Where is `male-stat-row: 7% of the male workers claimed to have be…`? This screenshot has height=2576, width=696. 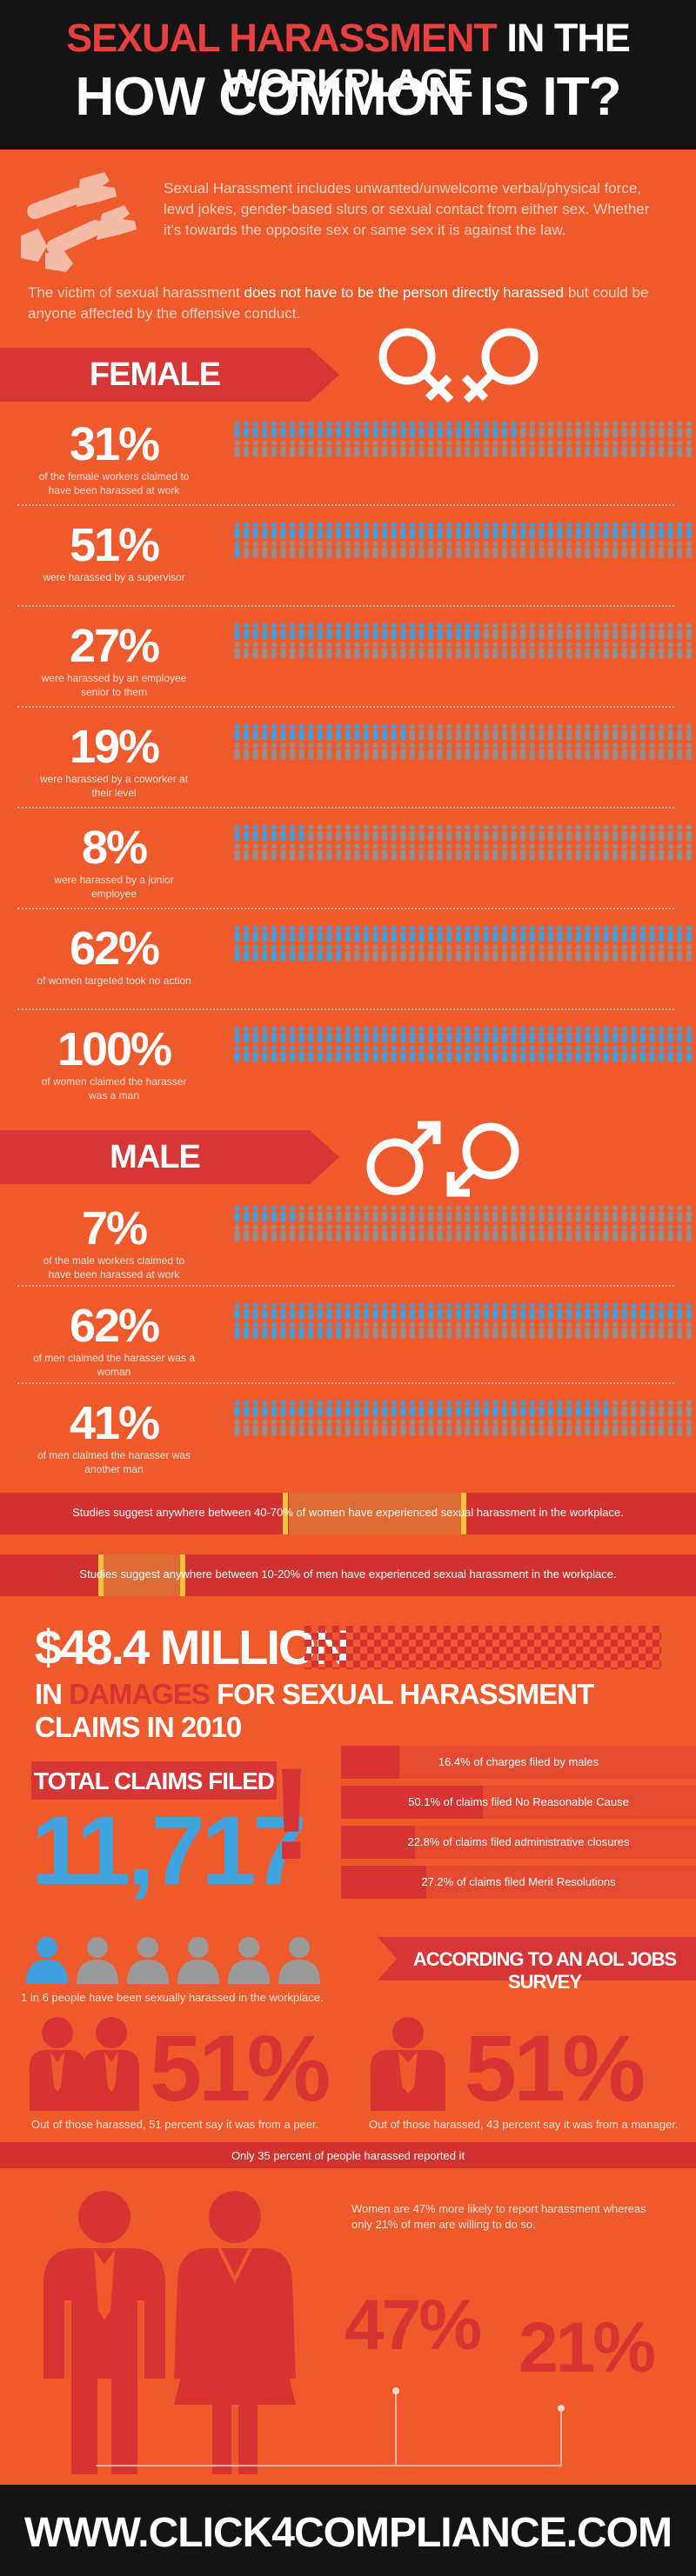
male-stat-row: 7% of the male workers claimed to have be… is located at coordinates (354, 1241).